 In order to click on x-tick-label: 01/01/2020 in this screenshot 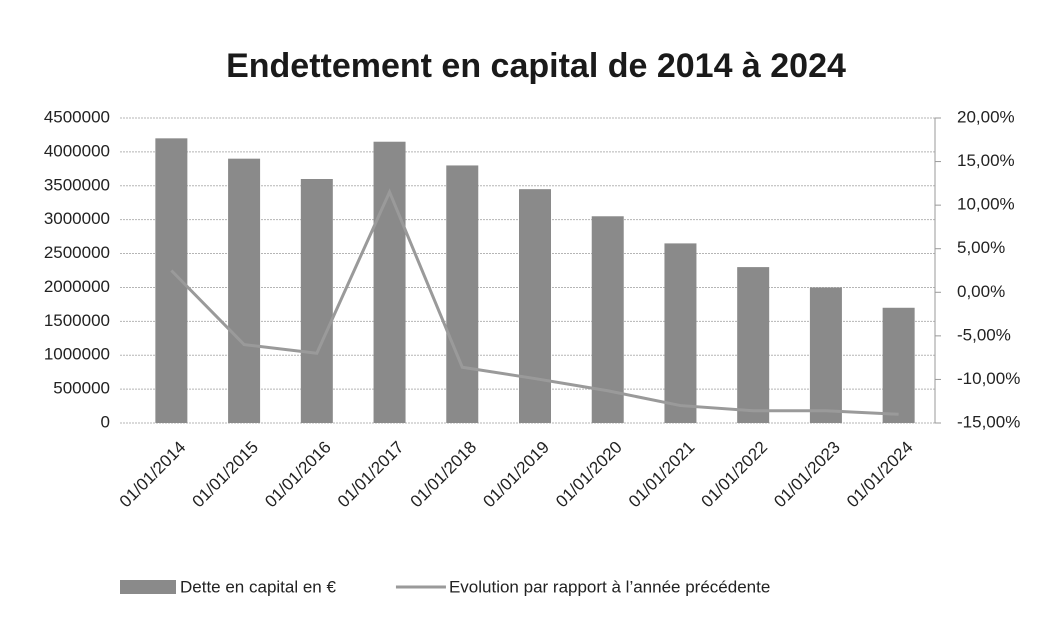, I will do `click(589, 475)`.